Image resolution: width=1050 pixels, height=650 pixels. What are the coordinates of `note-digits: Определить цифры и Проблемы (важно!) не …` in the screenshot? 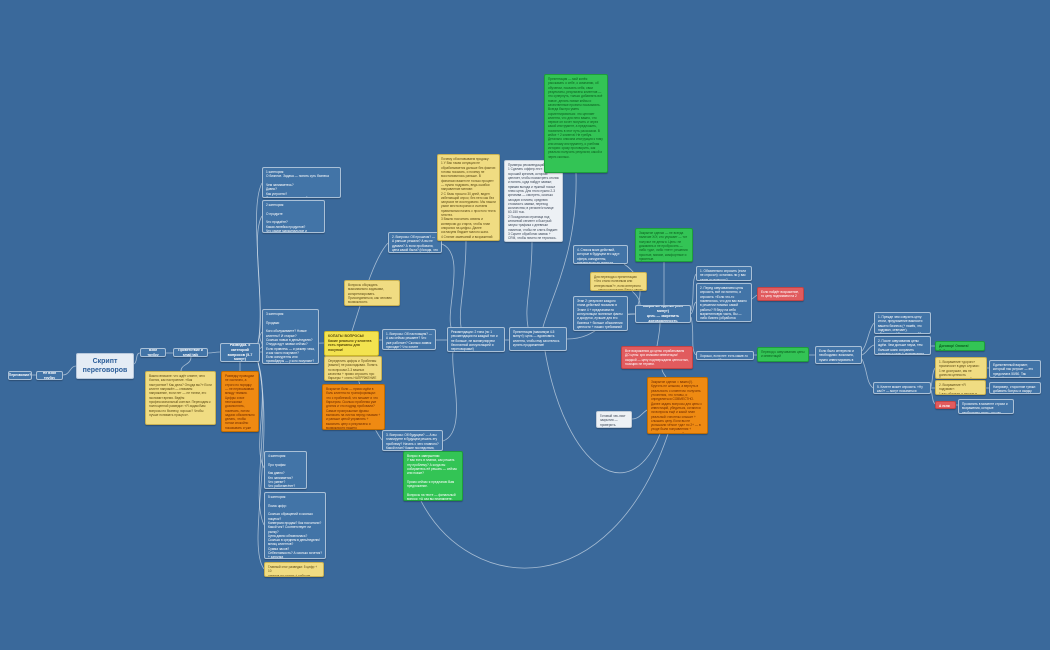 It's located at (353, 368).